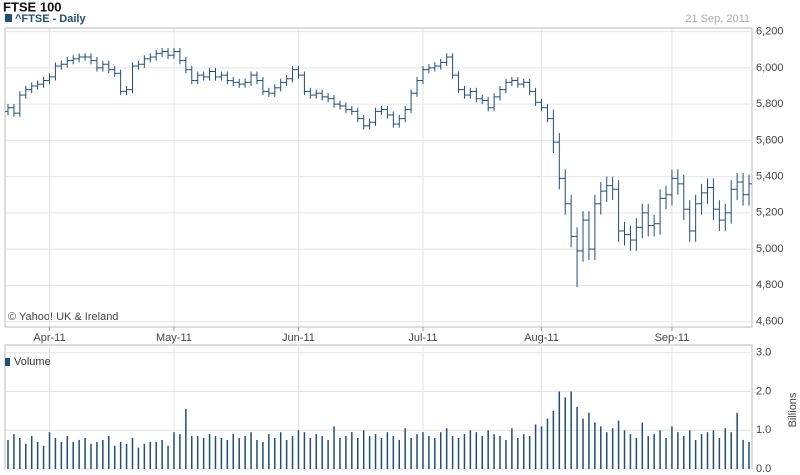 This screenshot has width=800, height=475. I want to click on x-tick-label: Jul-11, so click(422, 338).